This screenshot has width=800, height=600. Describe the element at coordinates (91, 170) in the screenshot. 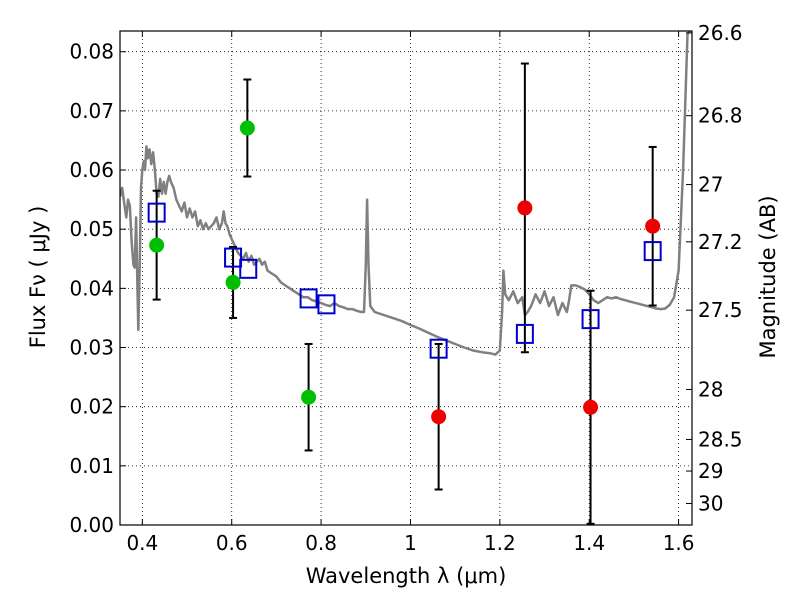

I see `y-tick-label: 0.06` at that location.